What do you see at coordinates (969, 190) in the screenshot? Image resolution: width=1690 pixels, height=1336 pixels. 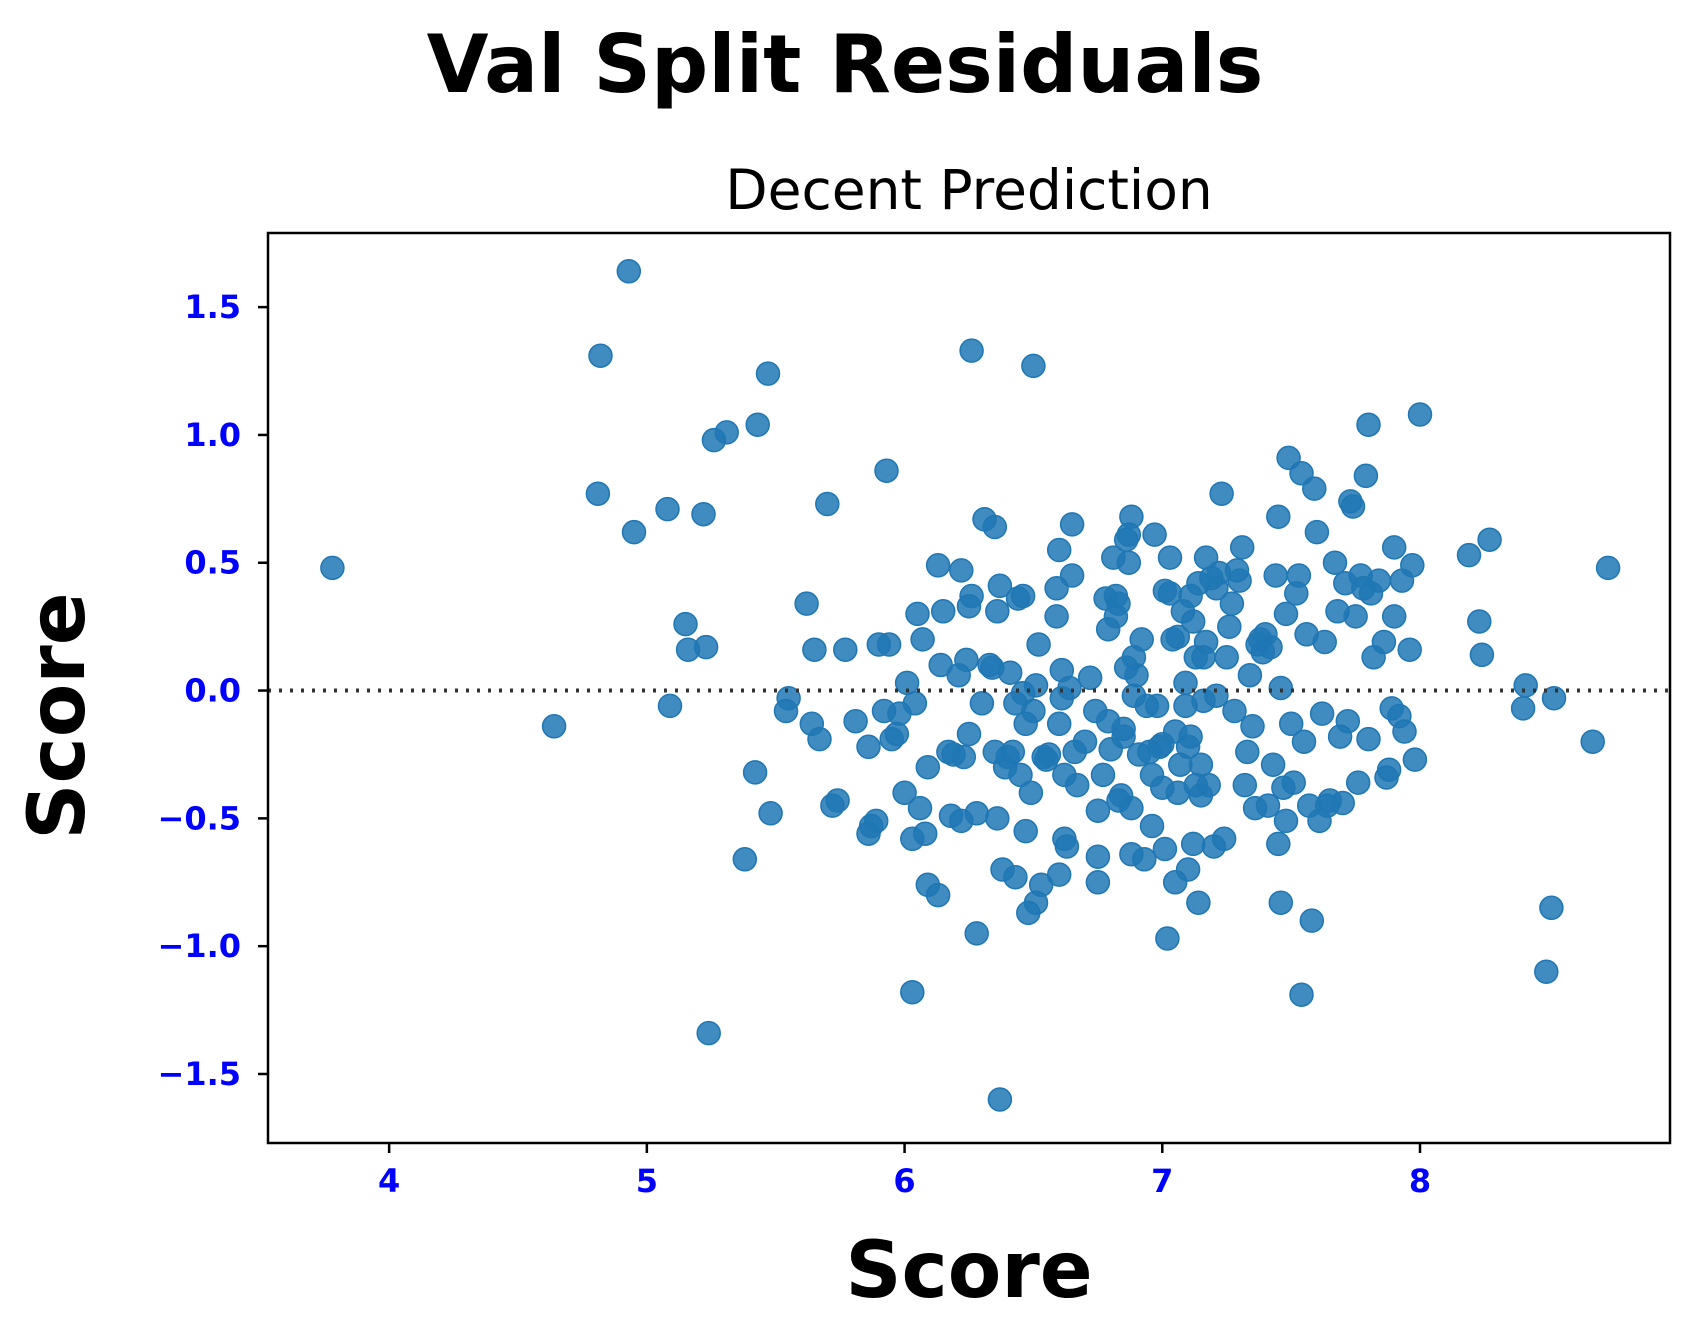 I see `chart-subtitle: Decent Prediction` at bounding box center [969, 190].